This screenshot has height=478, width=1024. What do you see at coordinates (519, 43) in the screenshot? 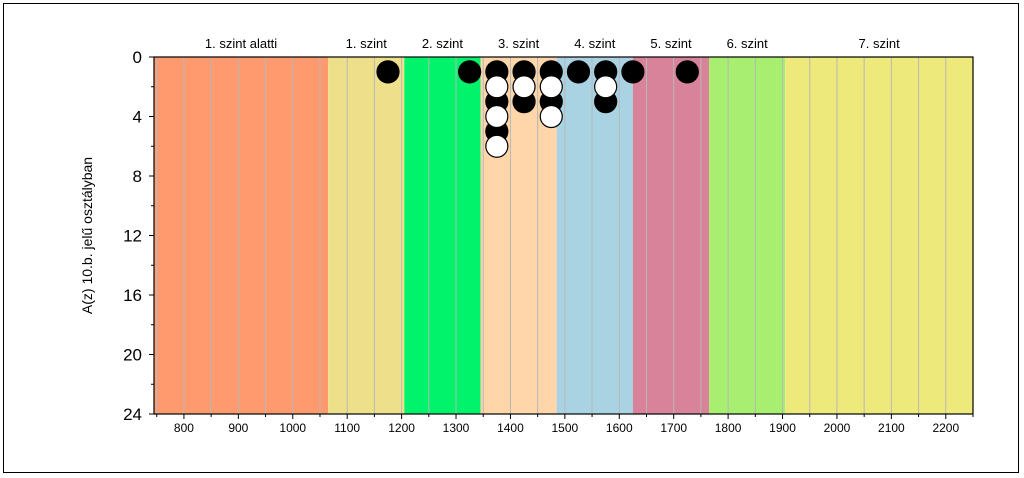
I see `band-label-4: 3. szint` at bounding box center [519, 43].